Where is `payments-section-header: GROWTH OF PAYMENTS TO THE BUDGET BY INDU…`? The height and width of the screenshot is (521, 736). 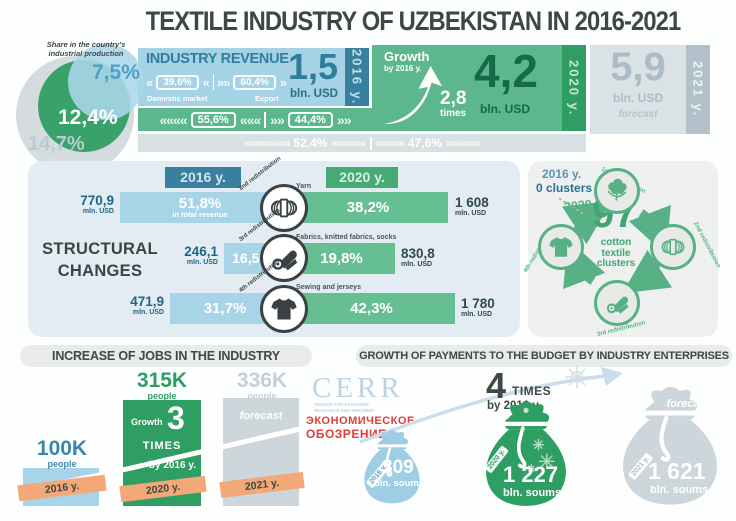
payments-section-header: GROWTH OF PAYMENTS TO THE BUDGET BY INDU… is located at coordinates (544, 356).